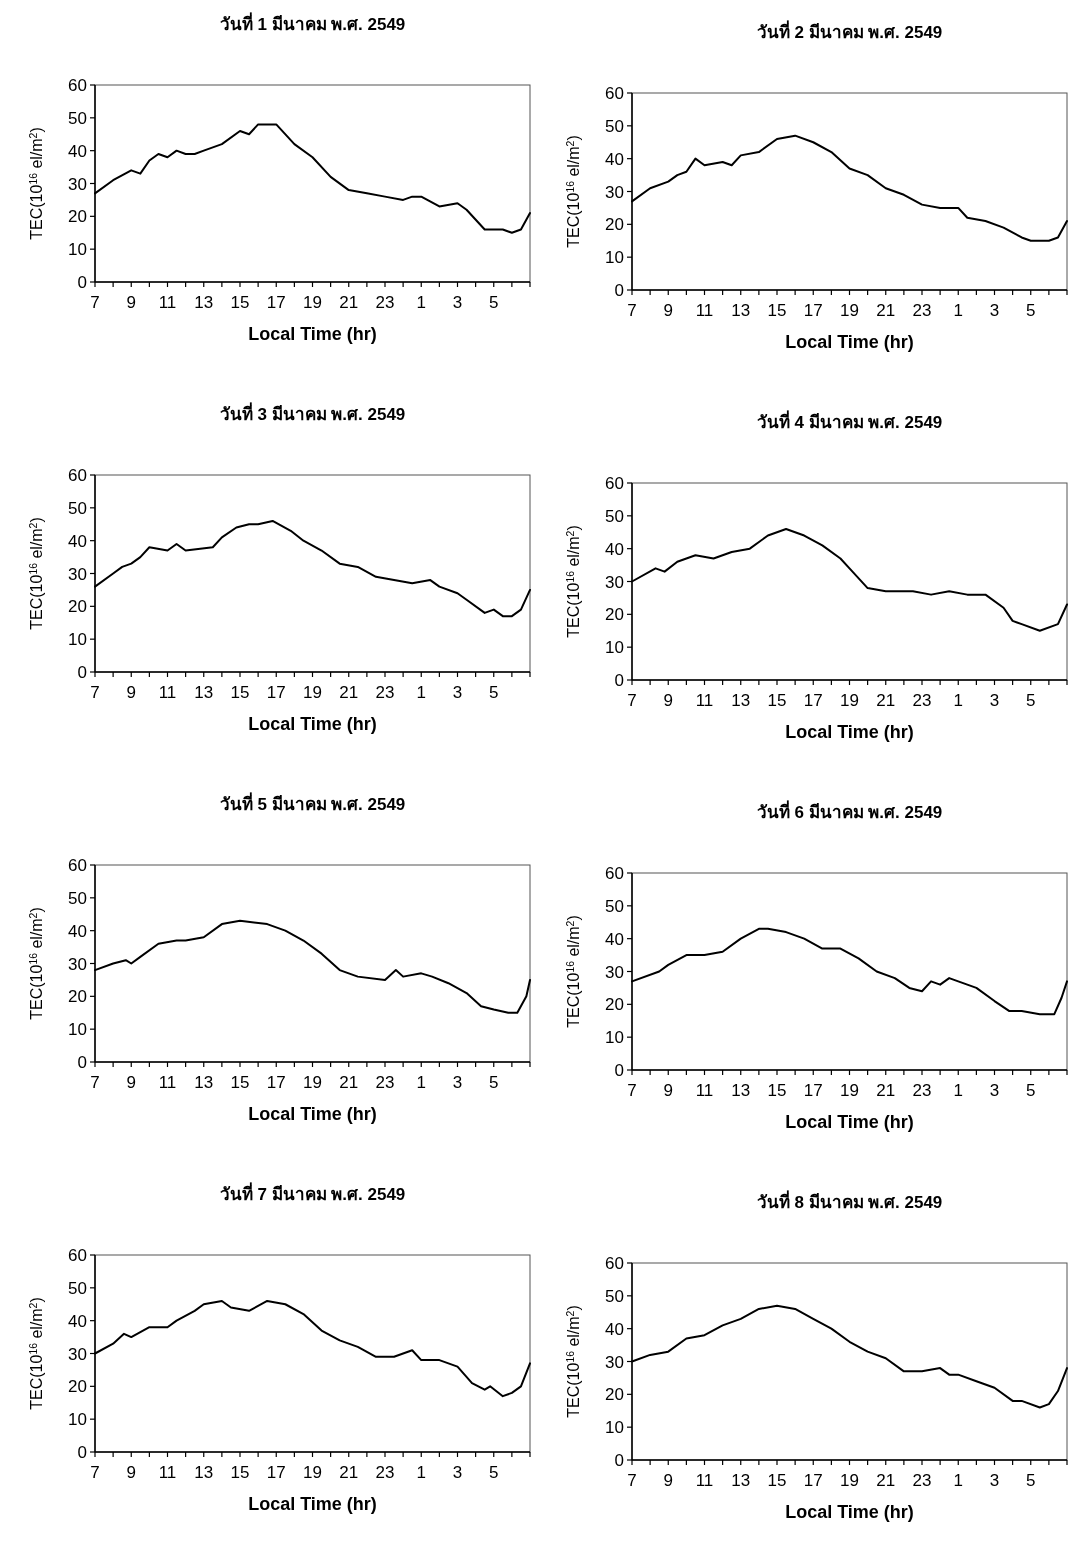  What do you see at coordinates (312, 1193) in the screenshot?
I see `chart-title: วันที่ 7 มีนาคม พ.ศ. 2549` at bounding box center [312, 1193].